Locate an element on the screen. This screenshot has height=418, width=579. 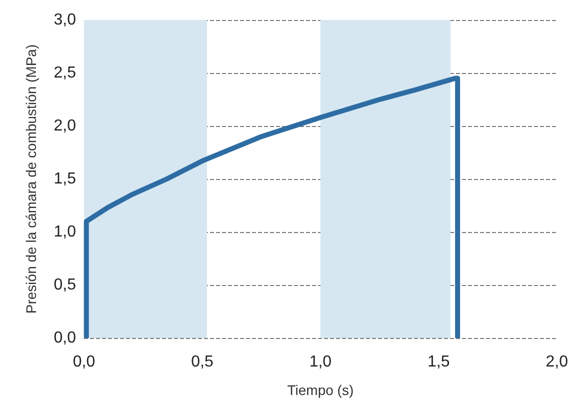
x-axis-title: Tiempo (s) is located at coordinates (320, 390).